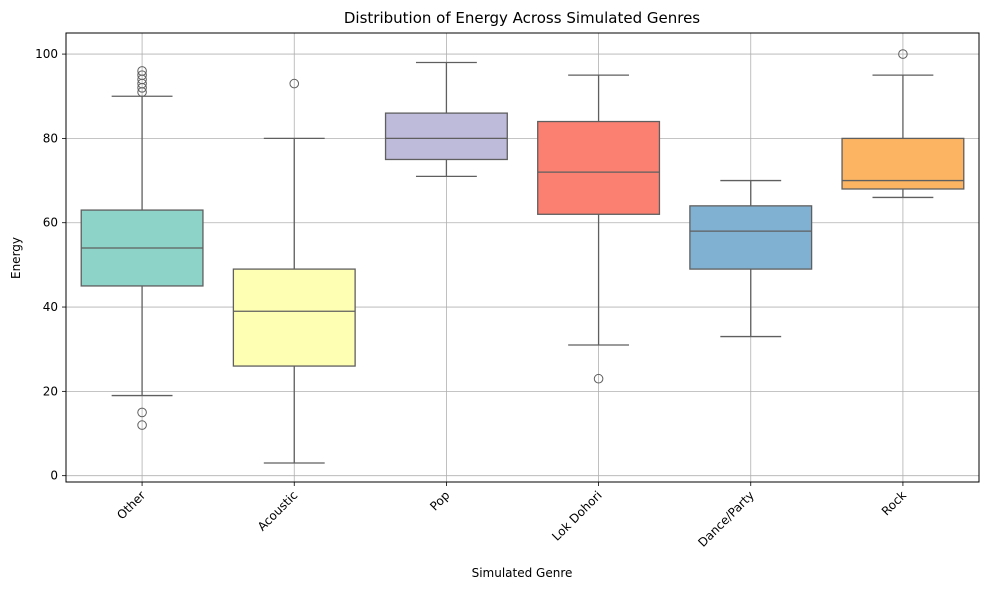  I want to click on y-tick-label: 20, so click(50, 391).